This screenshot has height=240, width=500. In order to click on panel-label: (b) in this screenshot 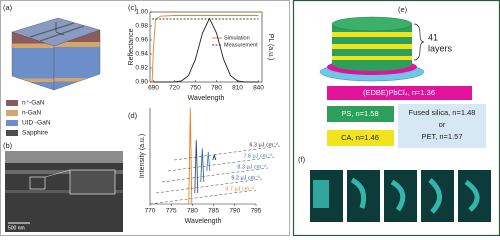, I will do `click(8, 145)`.